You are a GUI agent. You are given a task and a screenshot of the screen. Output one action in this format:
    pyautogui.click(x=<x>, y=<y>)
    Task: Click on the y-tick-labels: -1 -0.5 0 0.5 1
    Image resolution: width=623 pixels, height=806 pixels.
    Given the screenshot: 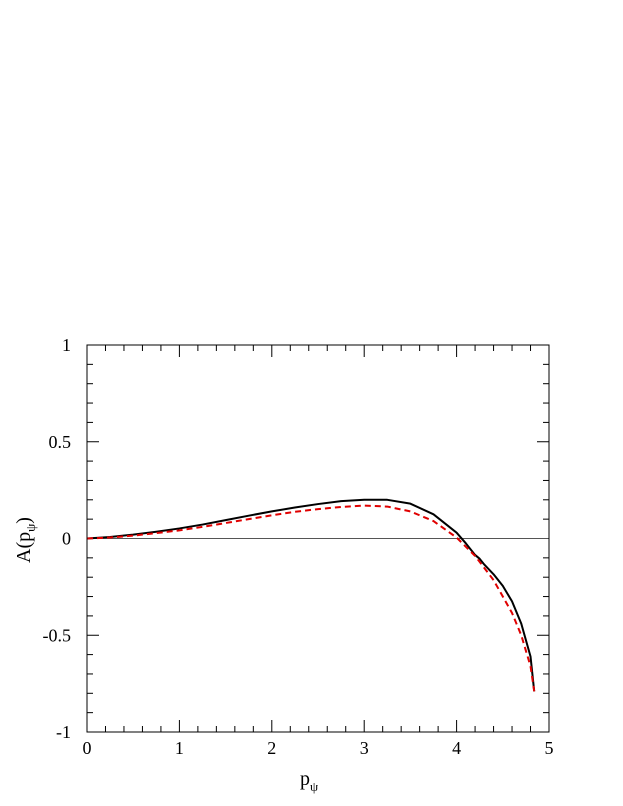 What is the action you would take?
    pyautogui.click(x=57, y=538)
    